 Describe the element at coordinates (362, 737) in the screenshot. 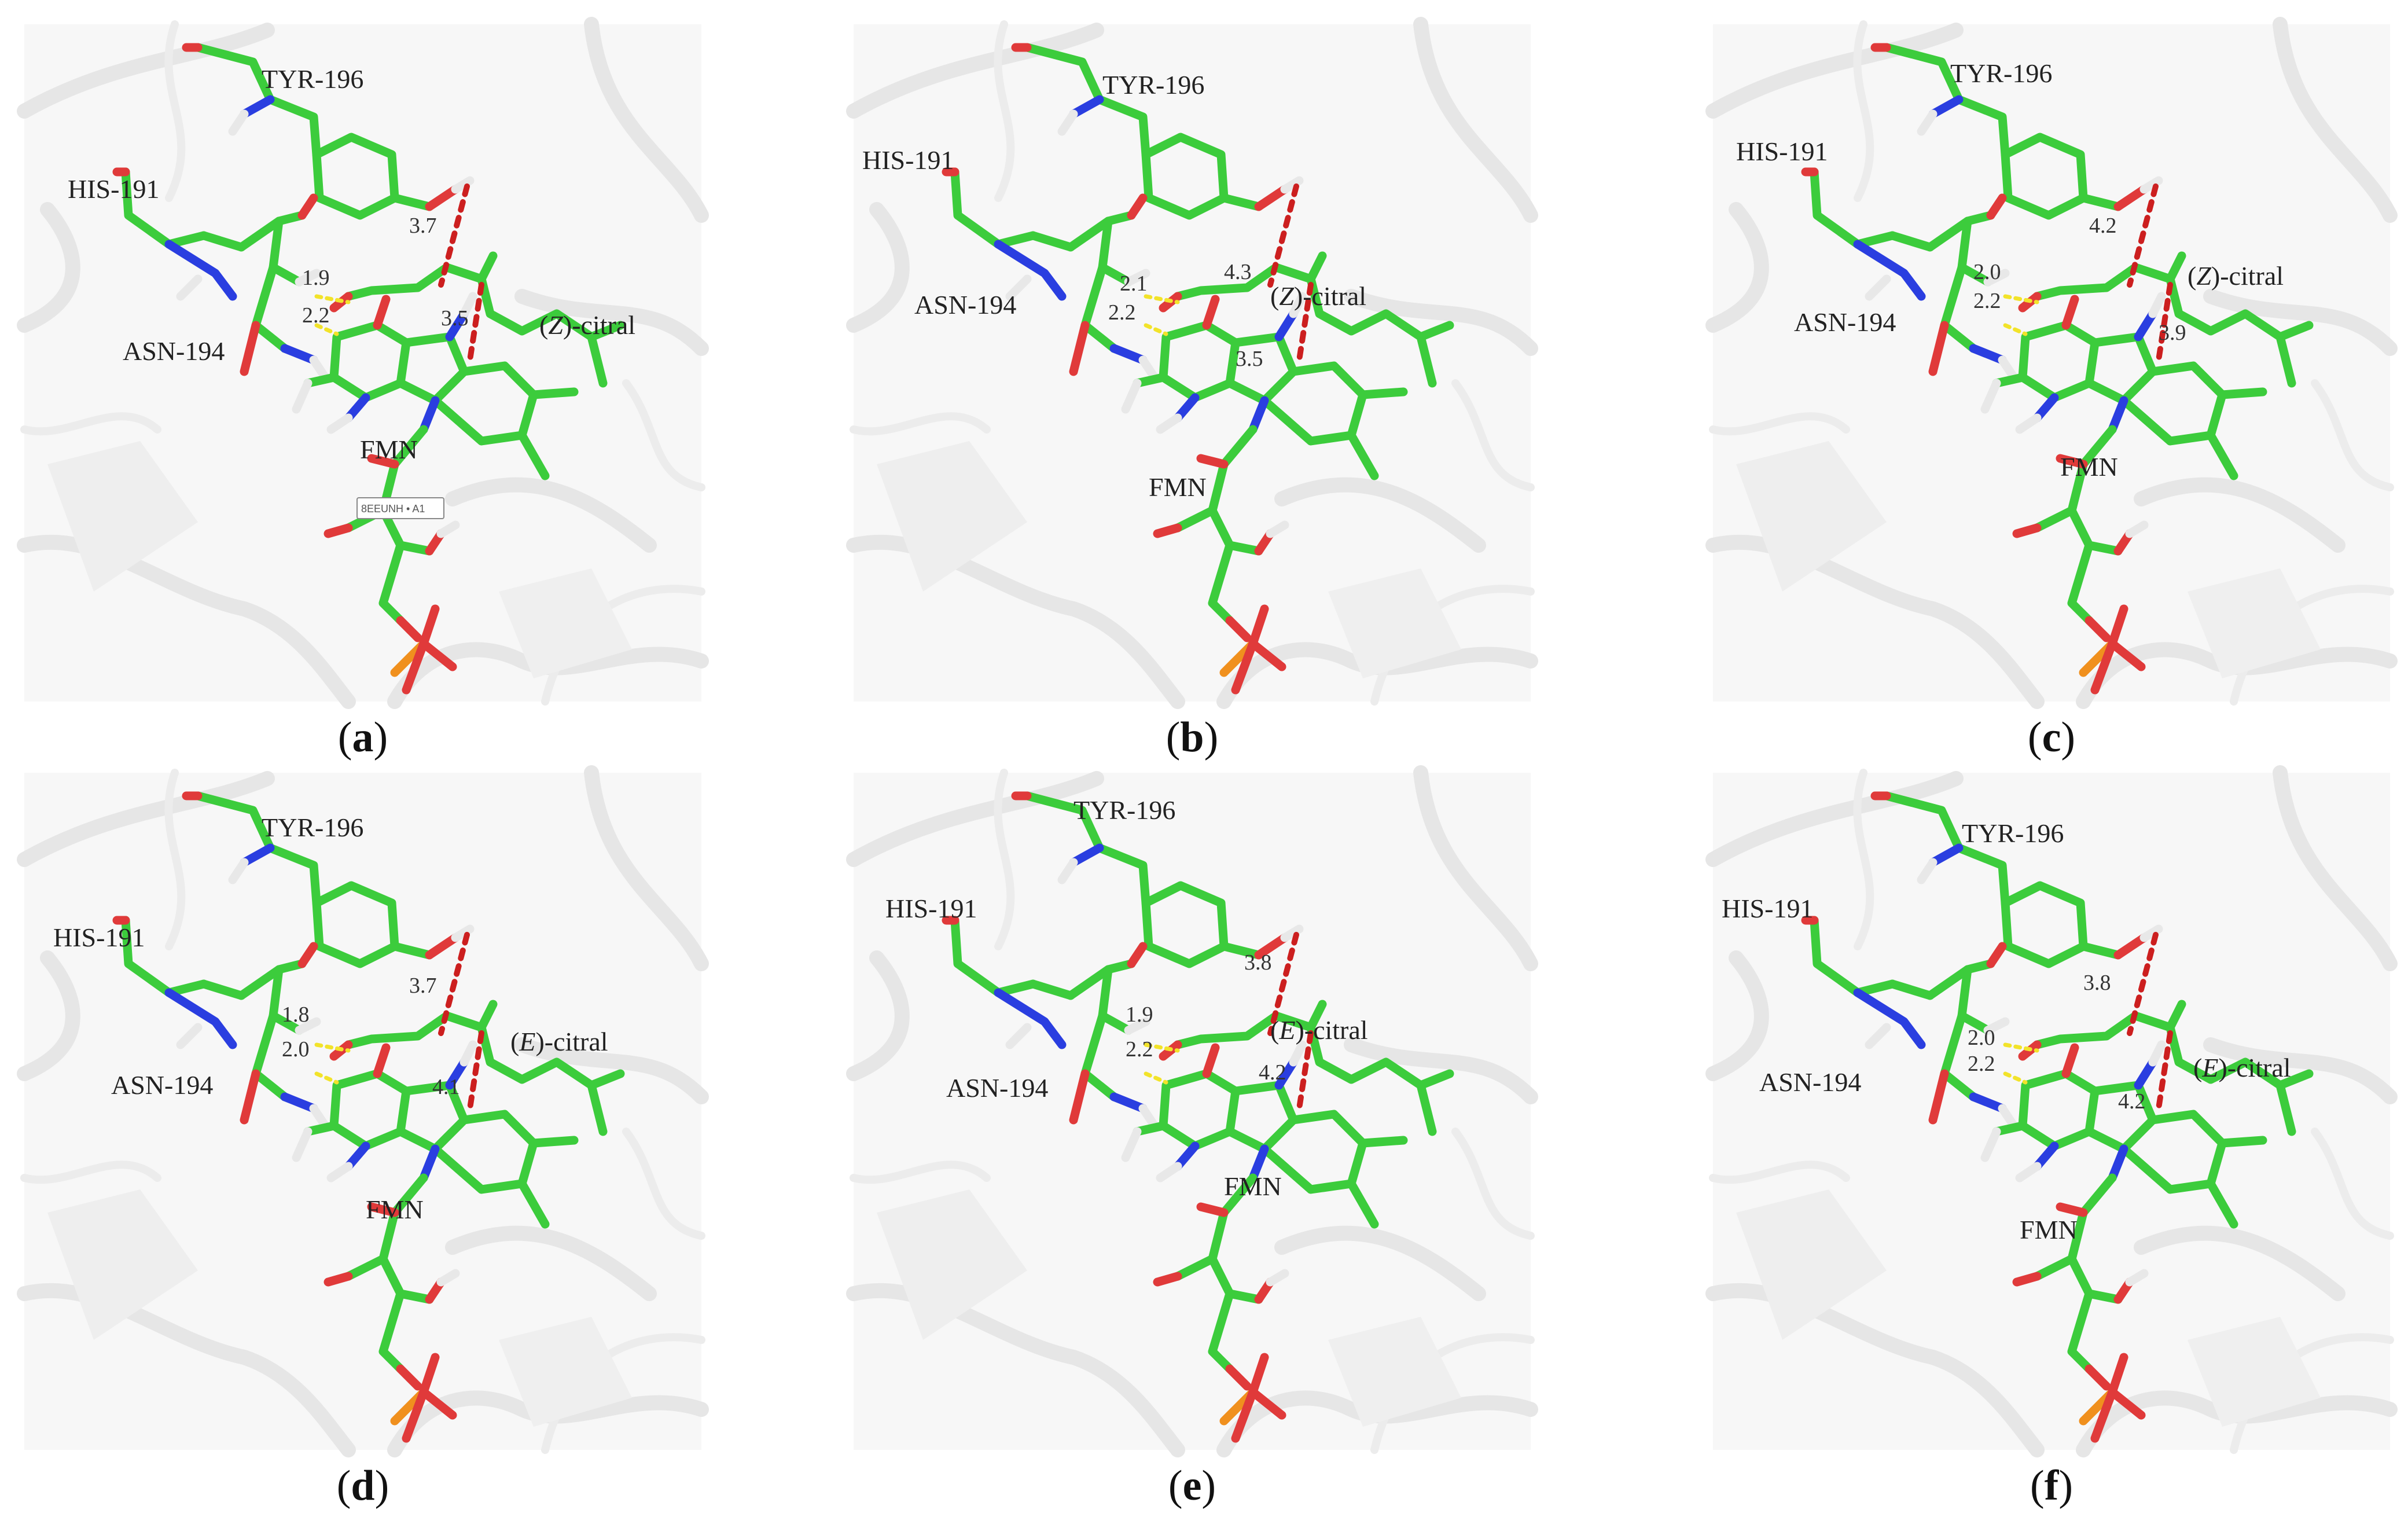

I see `caption-a: (a)` at that location.